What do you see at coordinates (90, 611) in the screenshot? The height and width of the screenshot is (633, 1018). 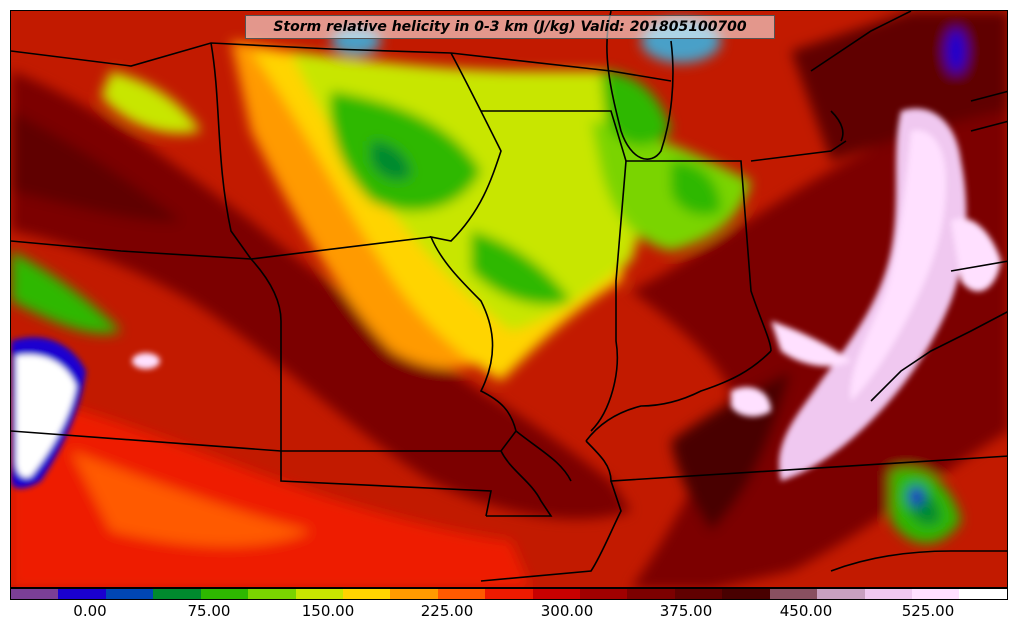 I see `colorbar-tick-label: 0.00` at bounding box center [90, 611].